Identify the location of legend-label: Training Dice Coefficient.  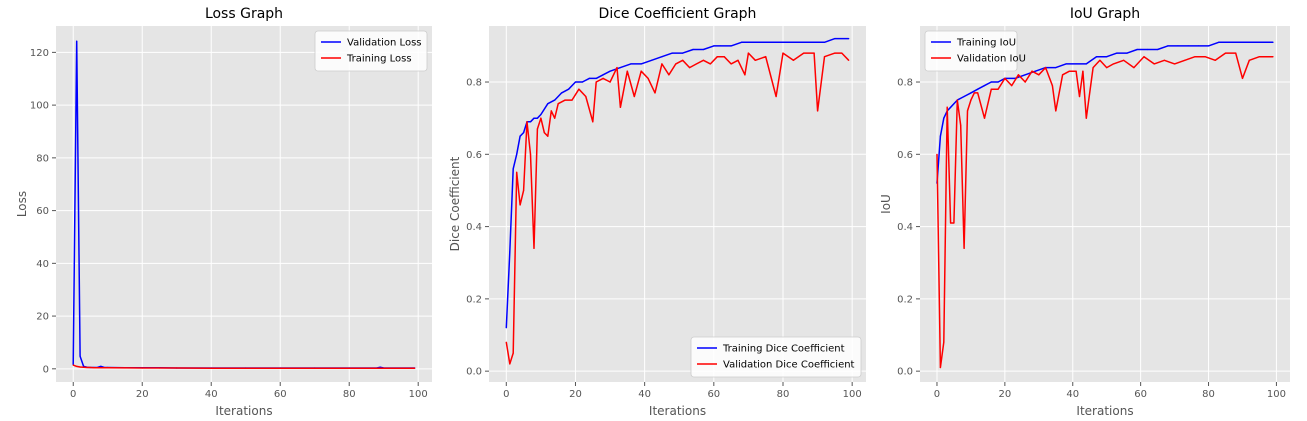
(783, 349).